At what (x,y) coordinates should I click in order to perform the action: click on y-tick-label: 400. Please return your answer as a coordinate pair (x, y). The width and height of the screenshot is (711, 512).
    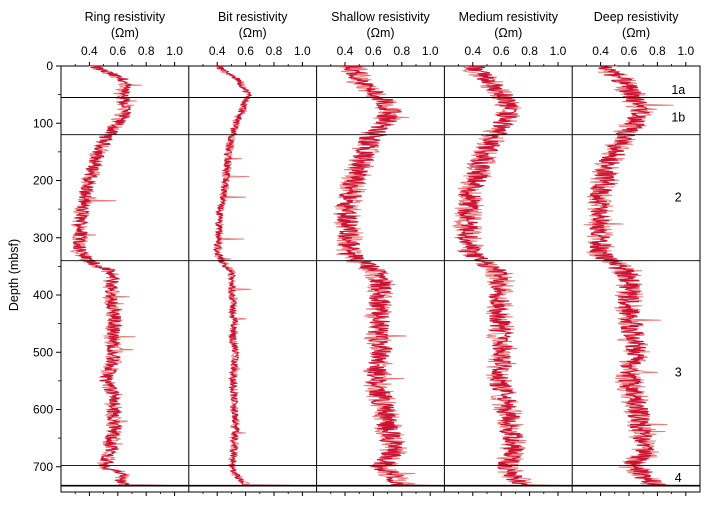
    Looking at the image, I should click on (43, 295).